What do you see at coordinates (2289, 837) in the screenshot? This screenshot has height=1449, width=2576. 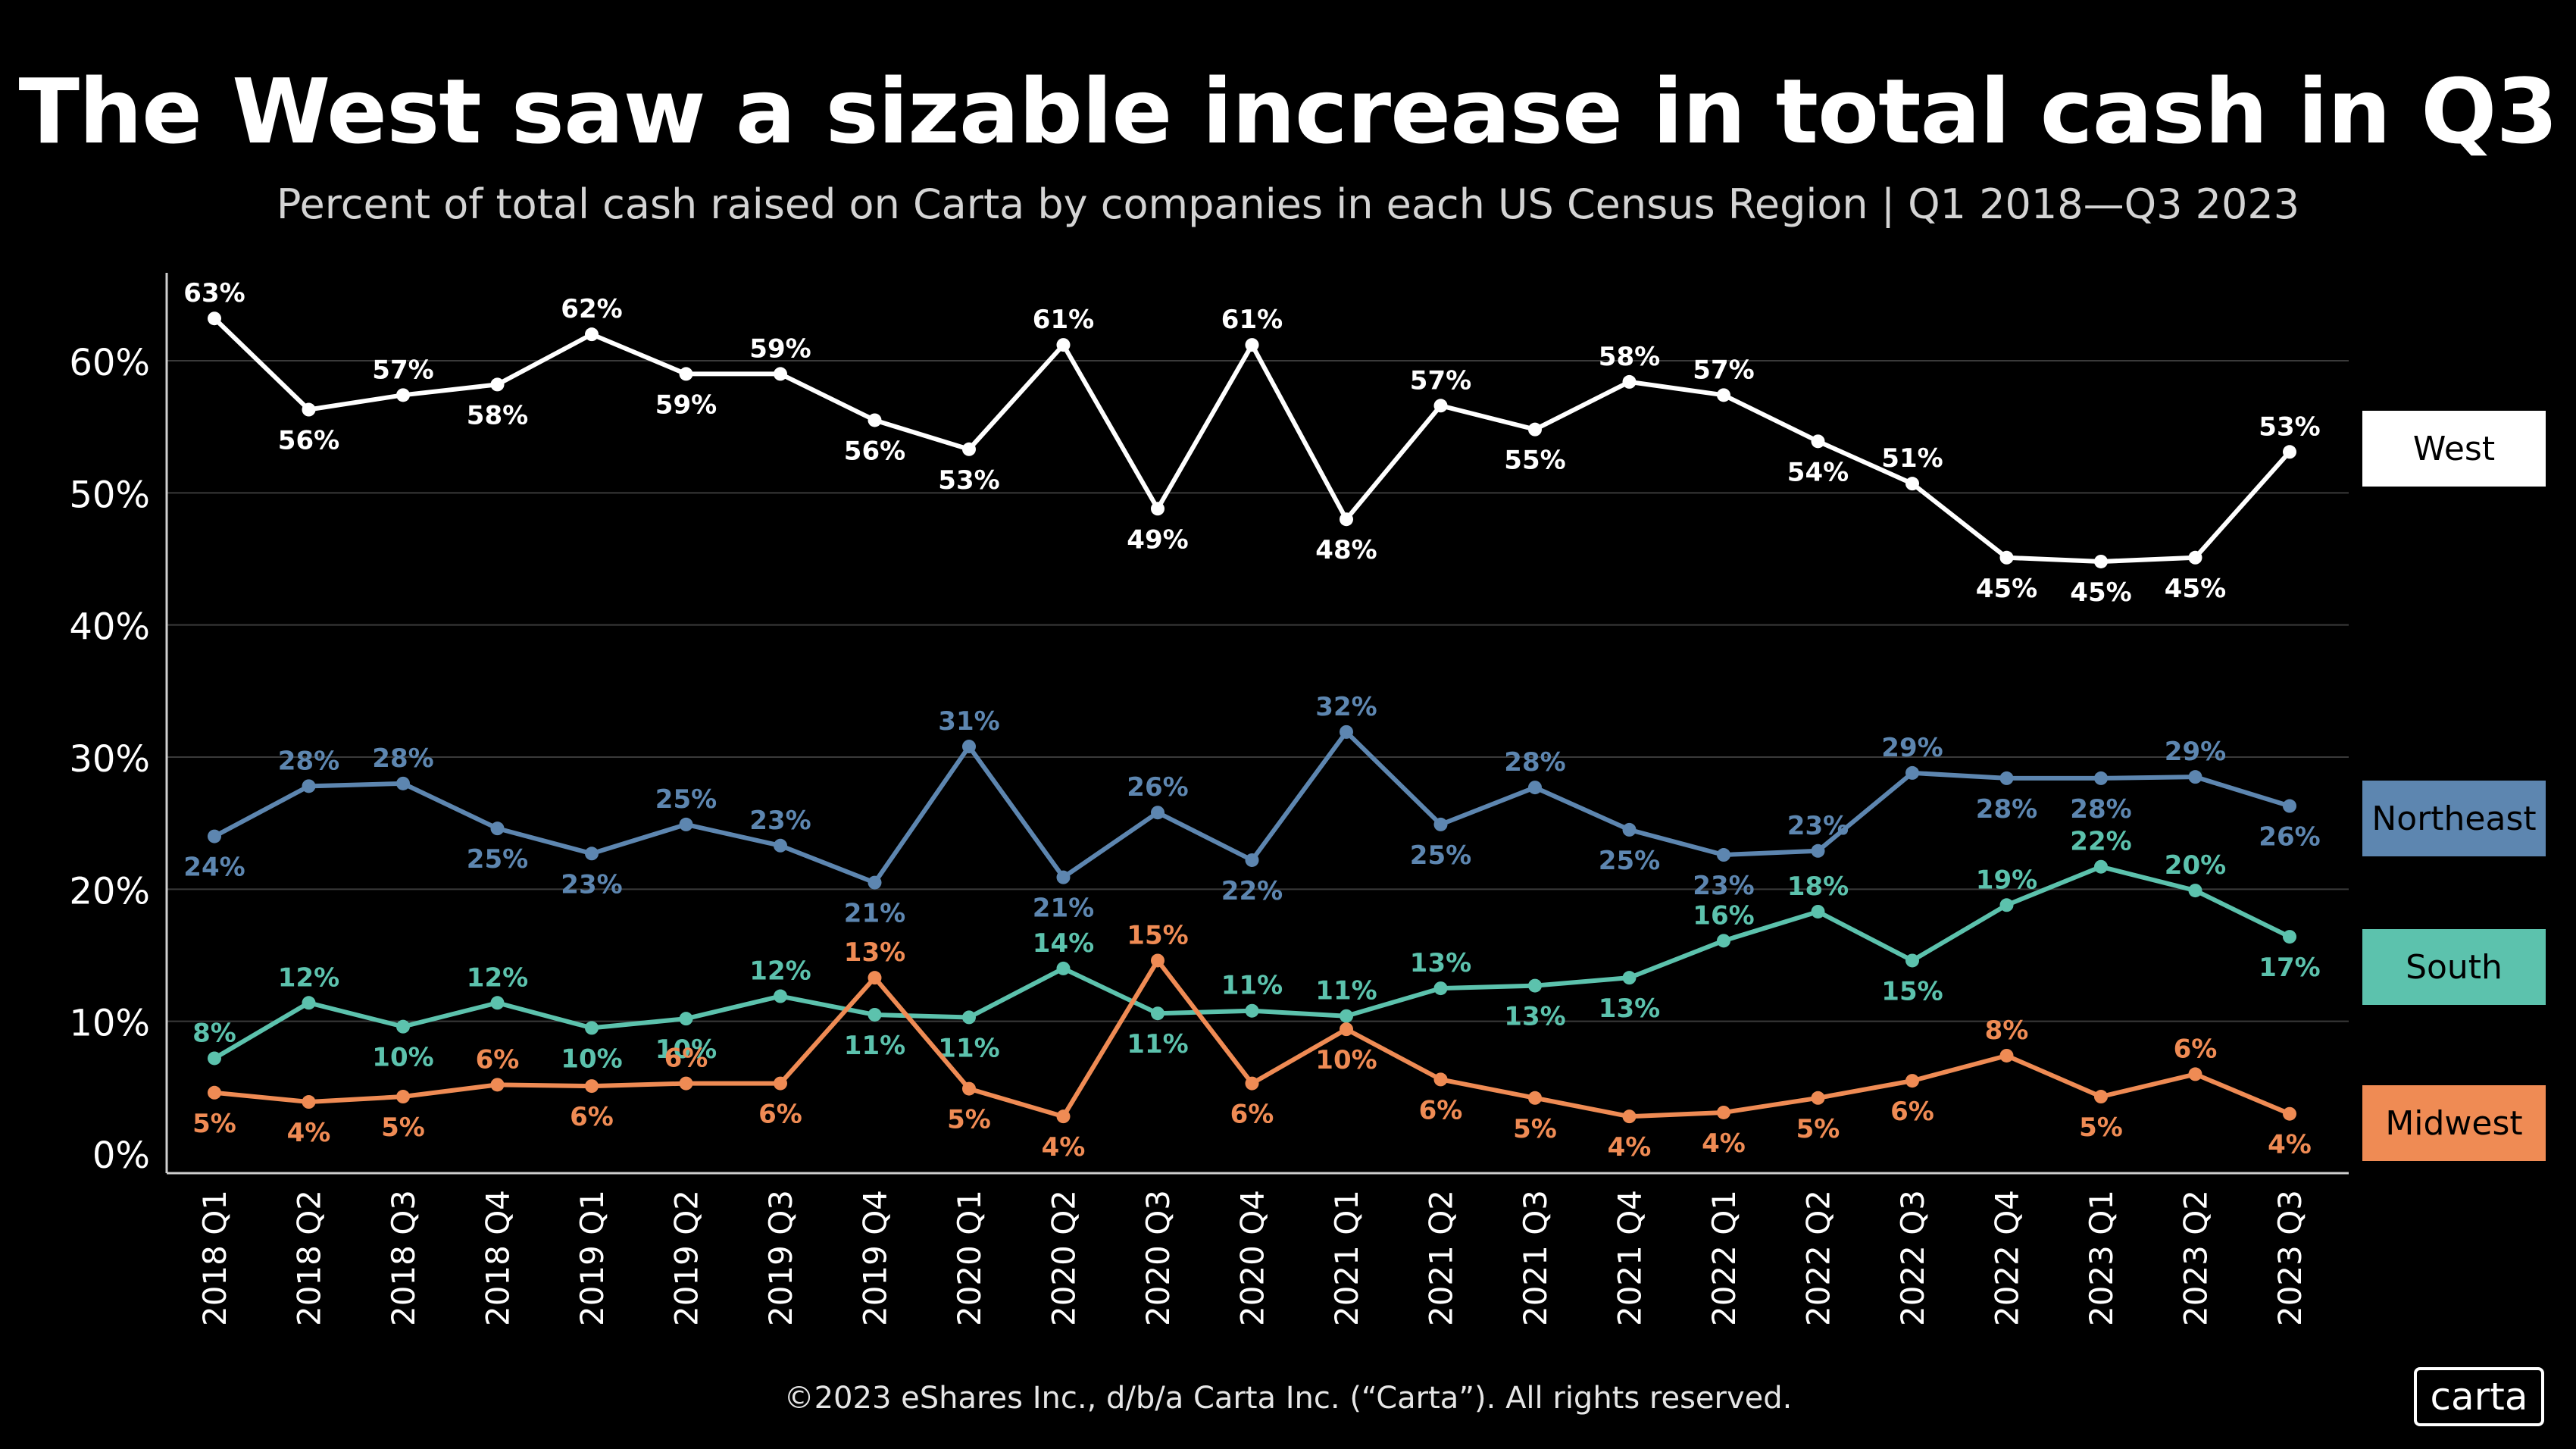 I see `data-label-northeast-22: 26%` at bounding box center [2289, 837].